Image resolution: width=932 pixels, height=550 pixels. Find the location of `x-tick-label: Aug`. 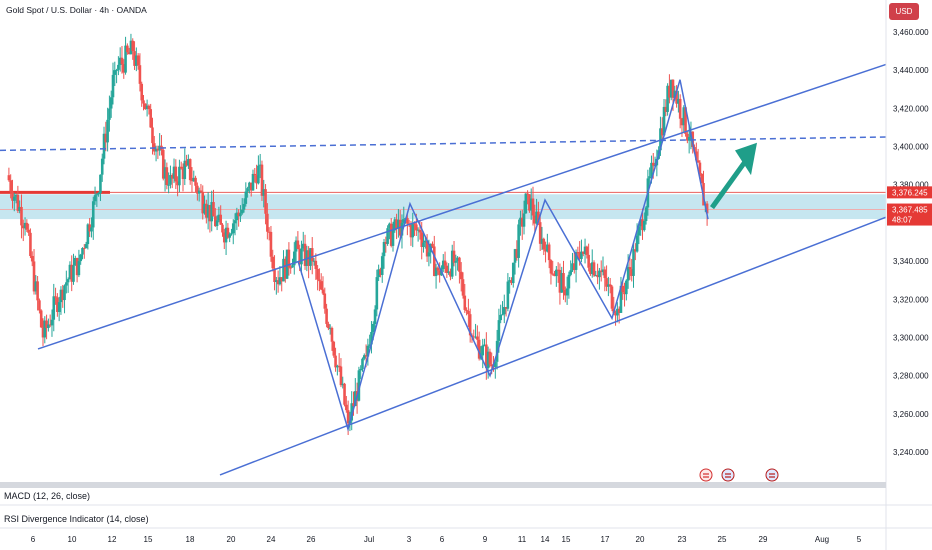

x-tick-label: Aug is located at coordinates (822, 539).